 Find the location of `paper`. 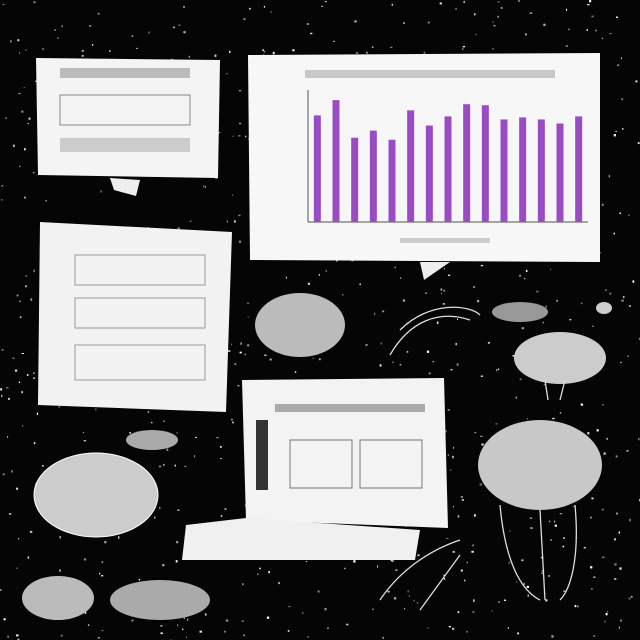

paper is located at coordinates (315, 469).